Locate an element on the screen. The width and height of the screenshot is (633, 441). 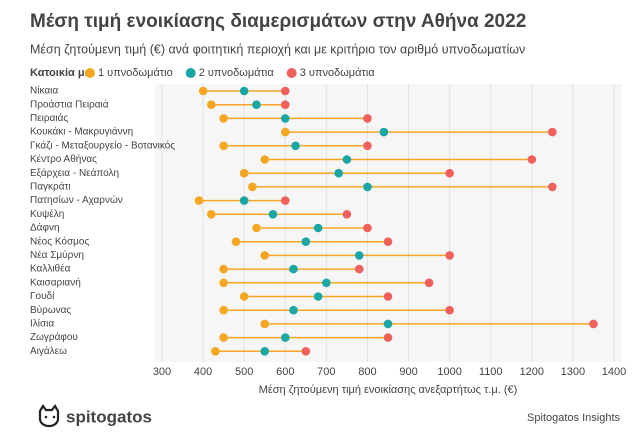
x-tick-label: 400 is located at coordinates (203, 372).